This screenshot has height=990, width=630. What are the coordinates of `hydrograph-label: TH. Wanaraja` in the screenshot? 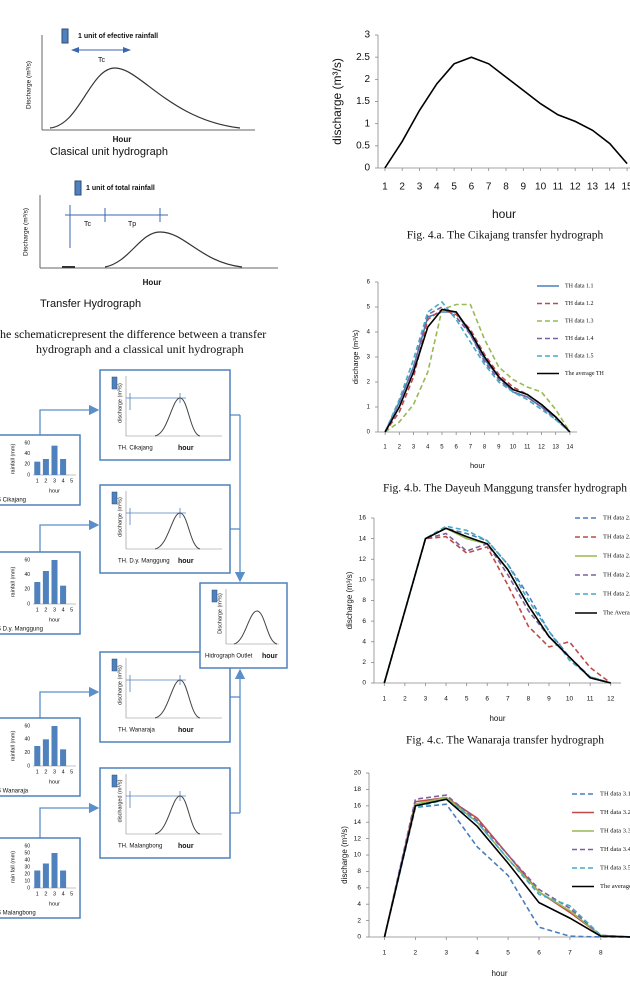 It's located at (136, 731).